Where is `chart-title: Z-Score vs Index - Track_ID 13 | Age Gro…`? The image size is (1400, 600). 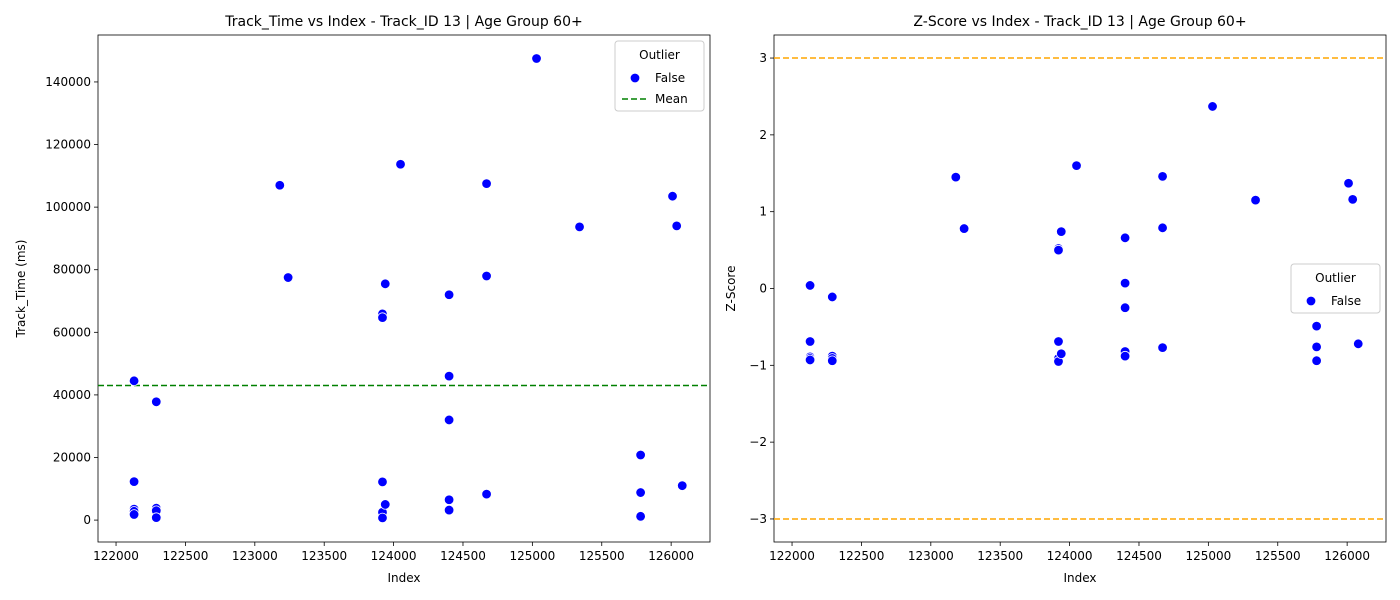
chart-title: Z-Score vs Index - Track_ID 13 | Age Gro… is located at coordinates (1079, 22).